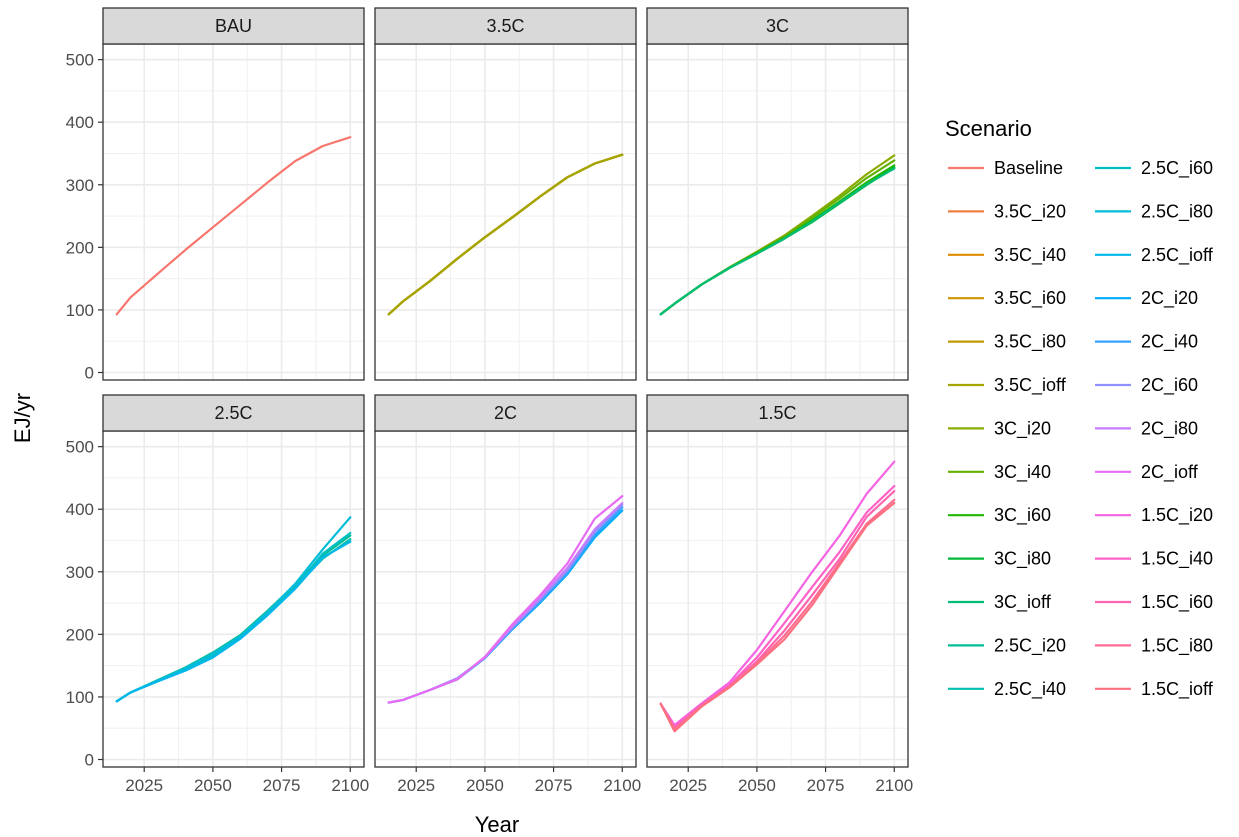  I want to click on legend-label: 2.5C_i20, so click(1030, 645).